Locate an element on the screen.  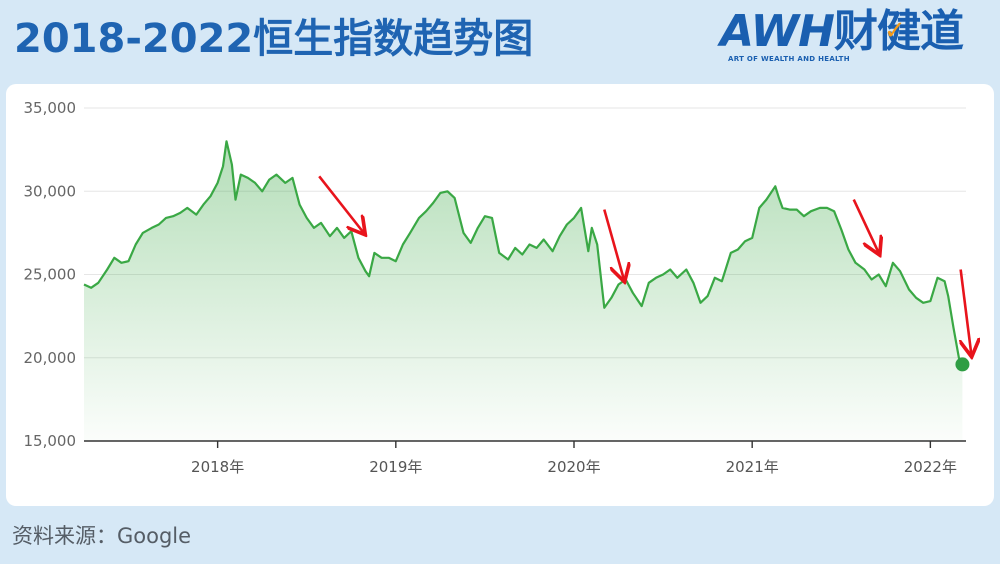
x-tick-label: 2022年 is located at coordinates (930, 467).